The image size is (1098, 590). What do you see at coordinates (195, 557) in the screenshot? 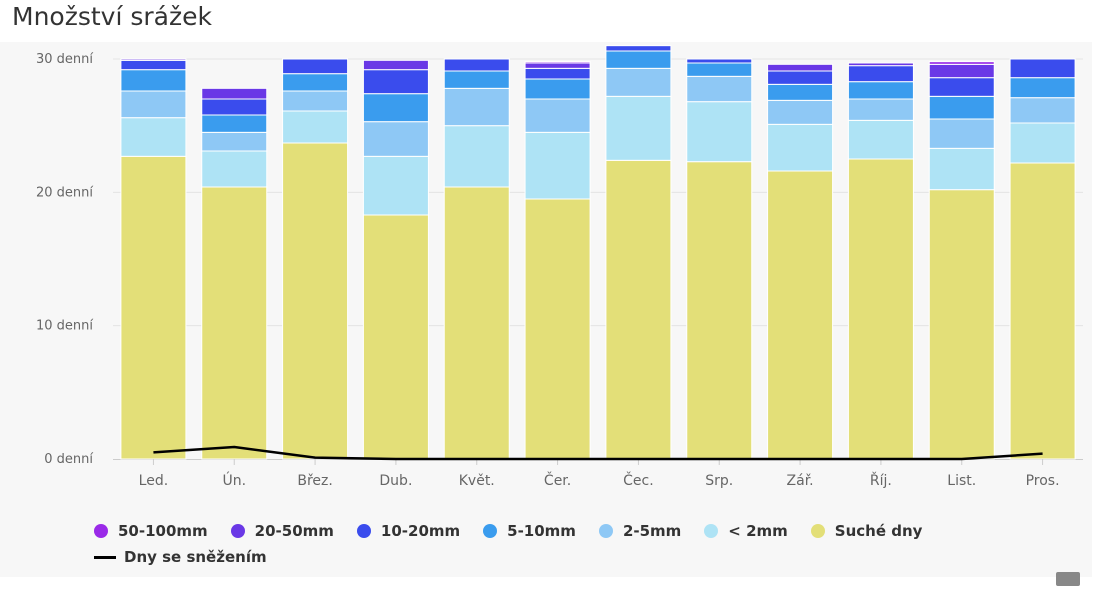
I see `legend-label: Dny se sněžením` at bounding box center [195, 557].